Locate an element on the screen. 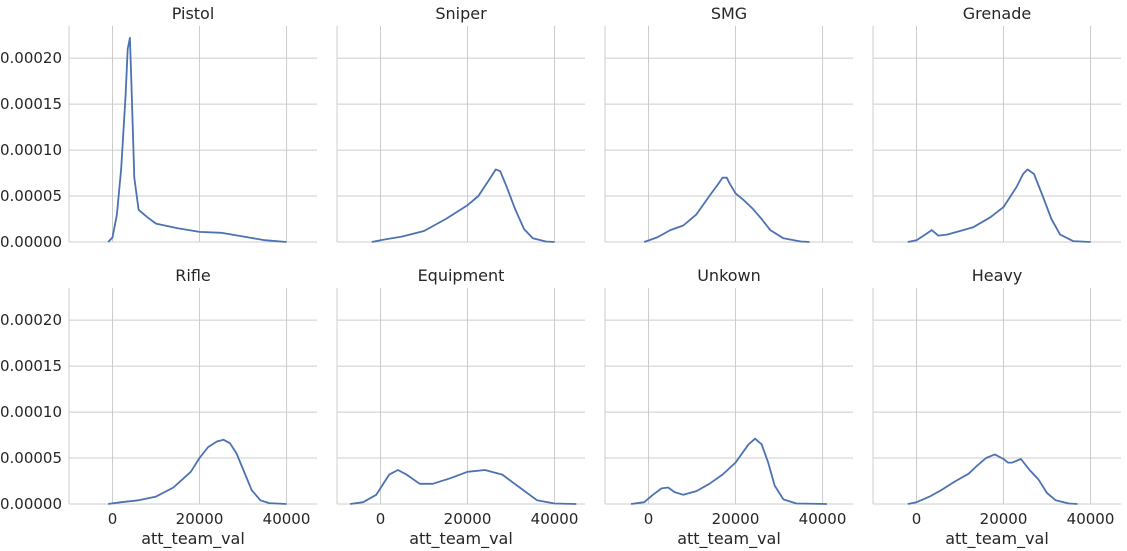  panel-title: SMG is located at coordinates (729, 13).